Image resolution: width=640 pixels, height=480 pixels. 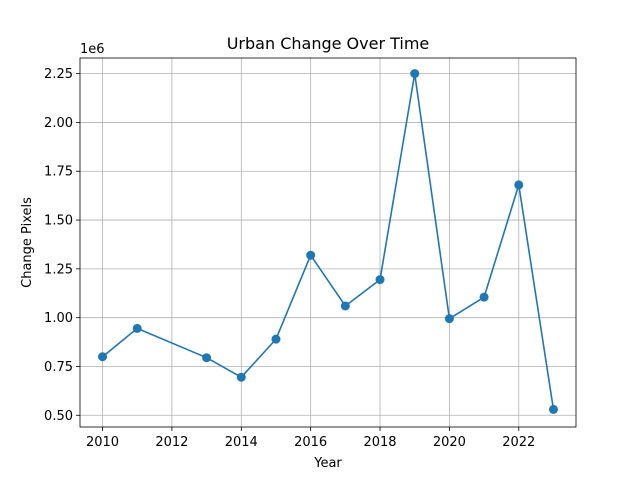 What do you see at coordinates (58, 269) in the screenshot?
I see `y-tick-label: 1.25` at bounding box center [58, 269].